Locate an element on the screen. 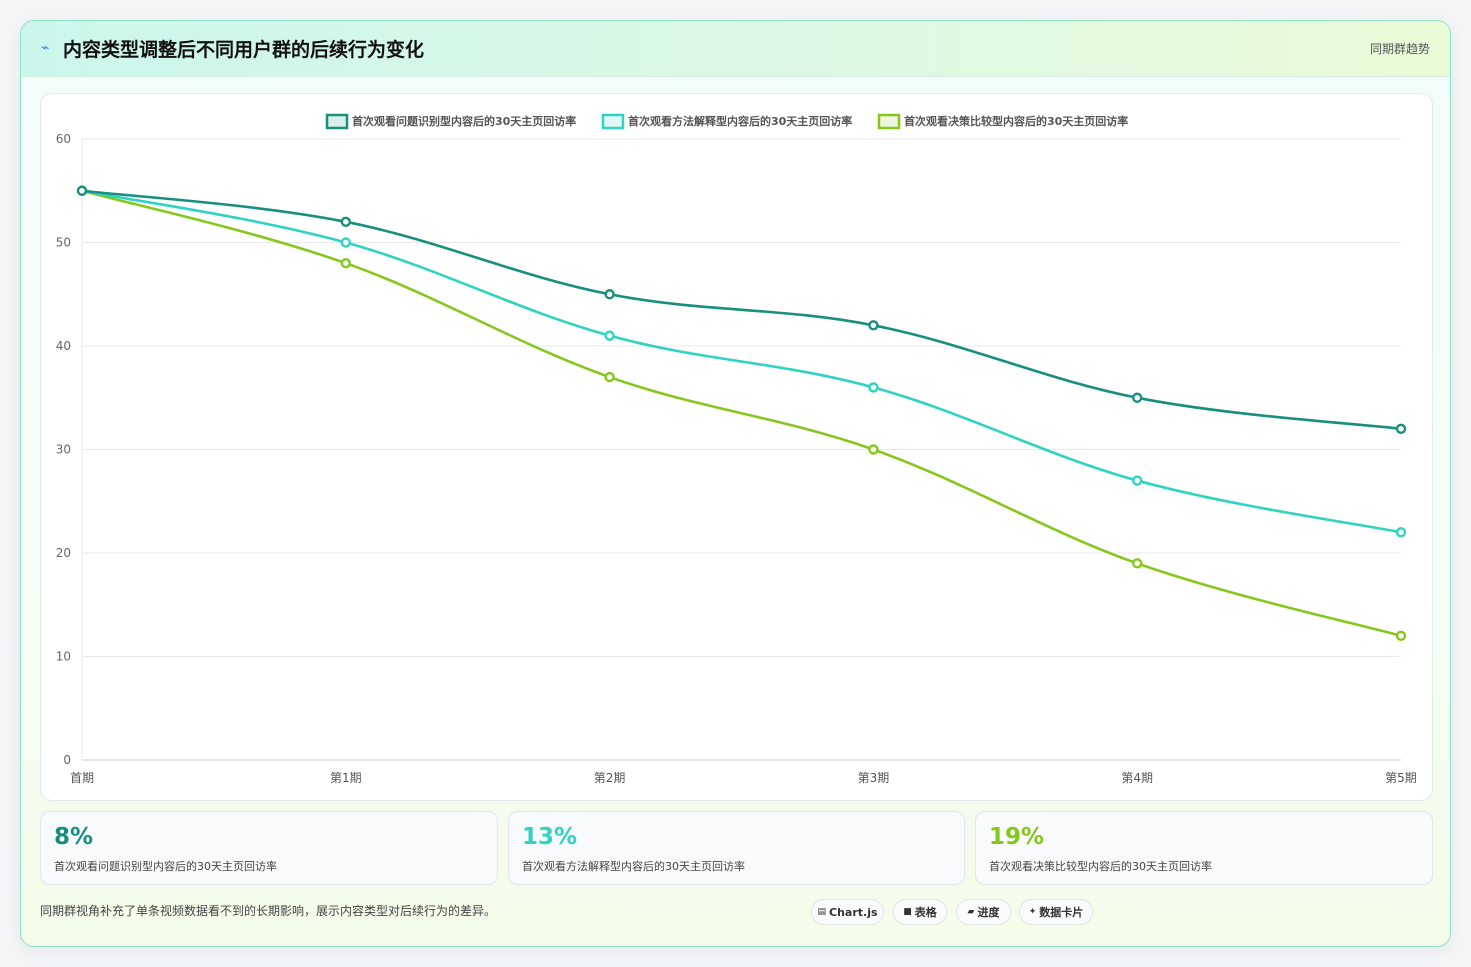 This screenshot has width=1471, height=967. trend-icon: ⌁ is located at coordinates (45, 48).